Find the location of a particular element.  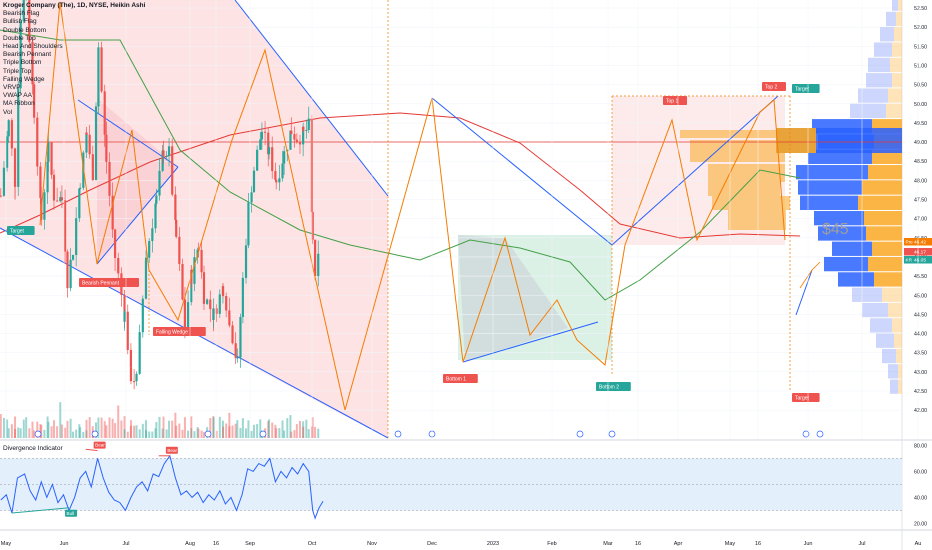

bear-divergence-line is located at coordinates (91, 450).